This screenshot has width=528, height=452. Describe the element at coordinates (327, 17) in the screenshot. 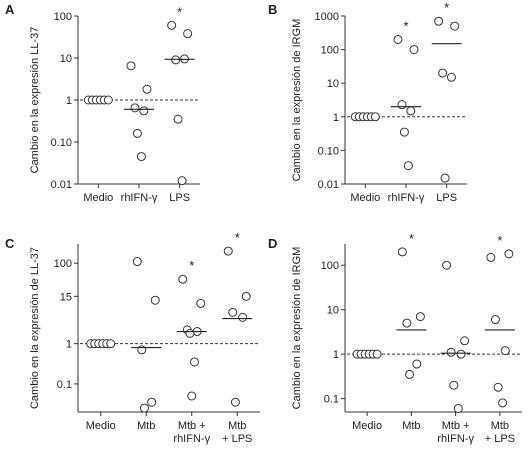

I see `y-tick-label: 1000` at that location.